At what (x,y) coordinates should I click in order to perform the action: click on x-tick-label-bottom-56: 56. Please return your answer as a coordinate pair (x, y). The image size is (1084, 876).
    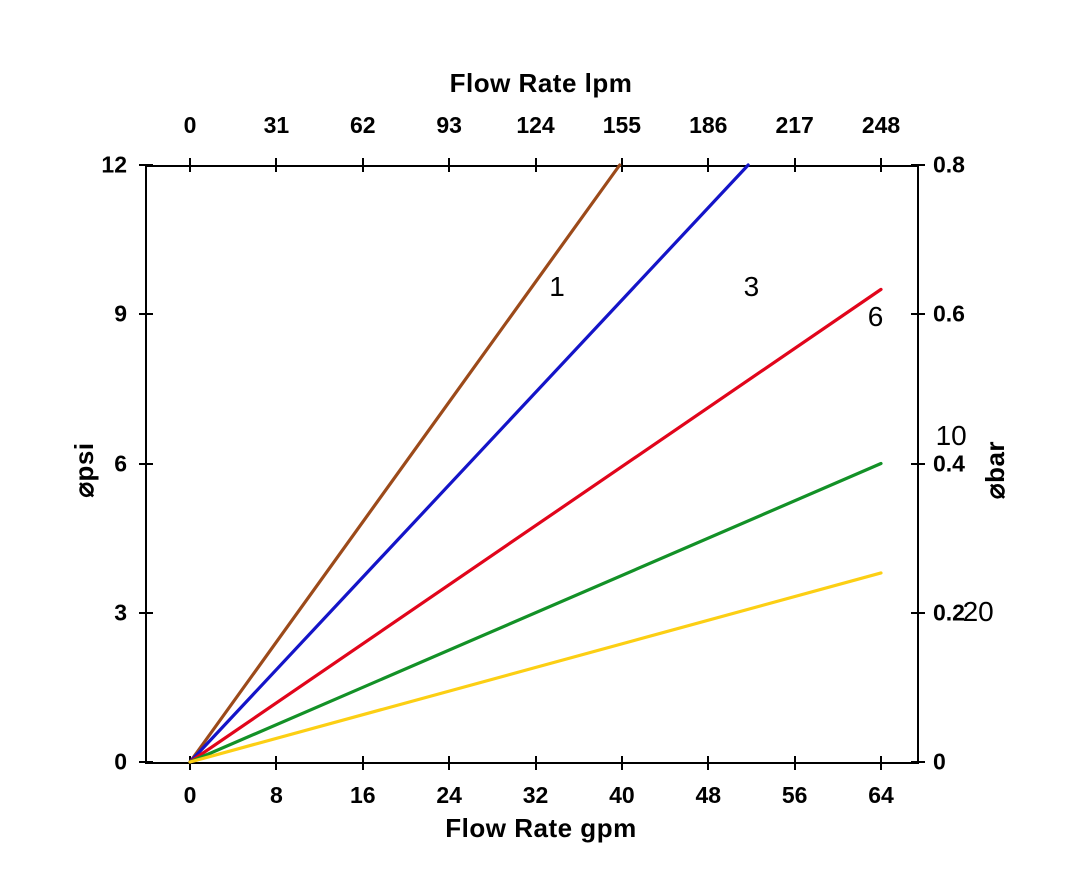
    Looking at the image, I should click on (794, 795).